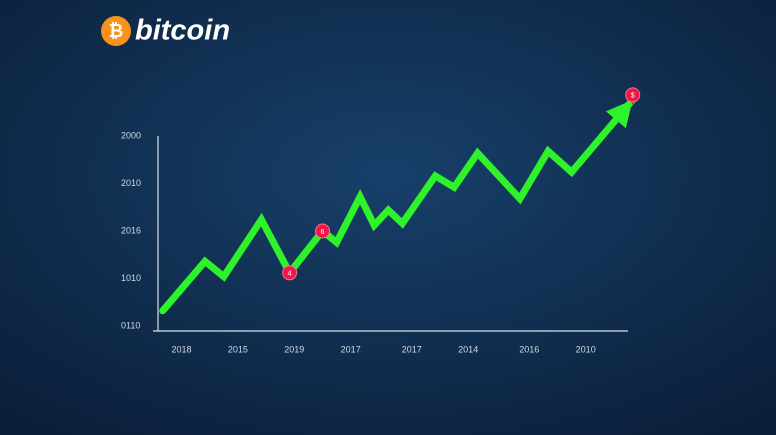  What do you see at coordinates (131, 278) in the screenshot?
I see `y-tick-label: 1010` at bounding box center [131, 278].